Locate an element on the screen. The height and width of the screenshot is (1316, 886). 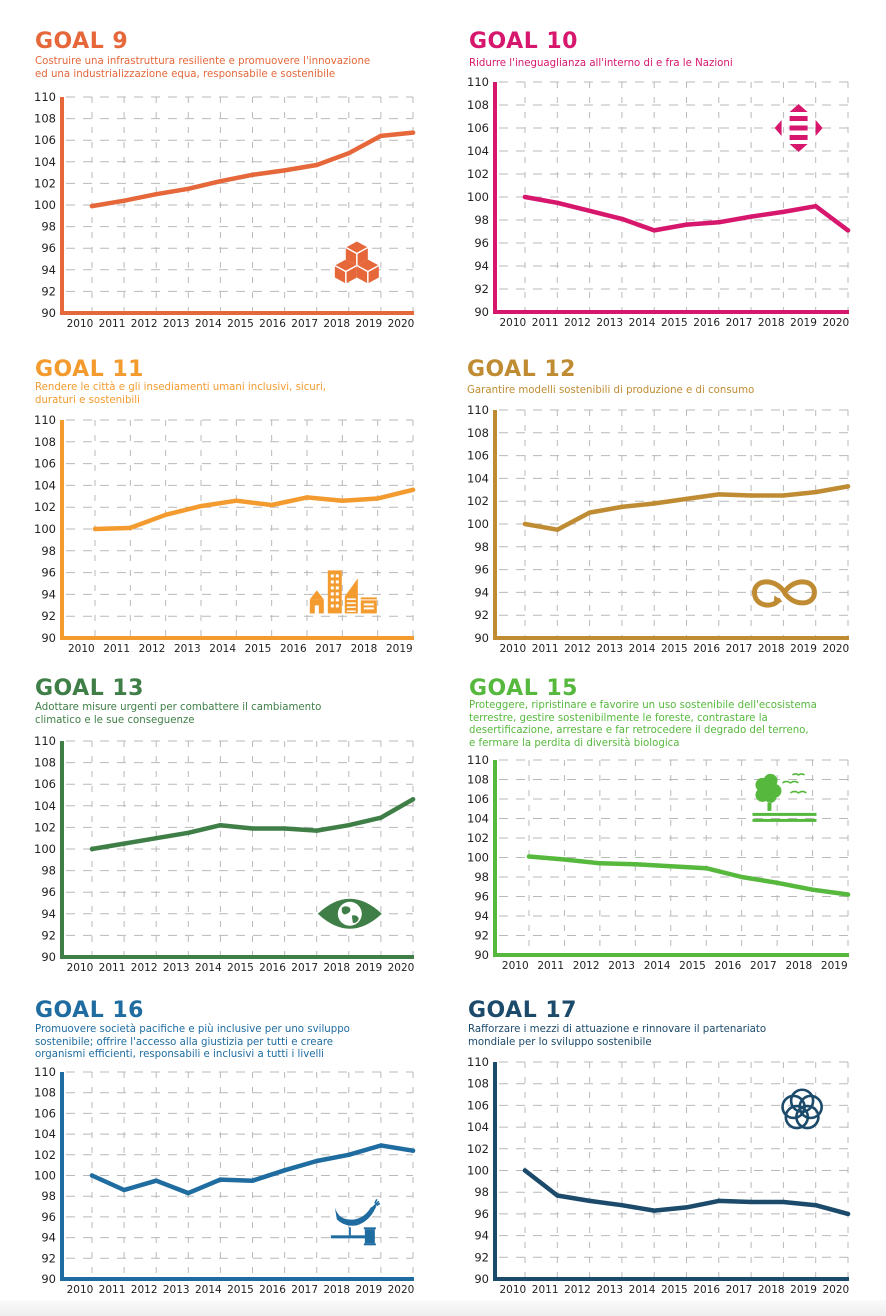
page-bottom-shade is located at coordinates (443, 1308).